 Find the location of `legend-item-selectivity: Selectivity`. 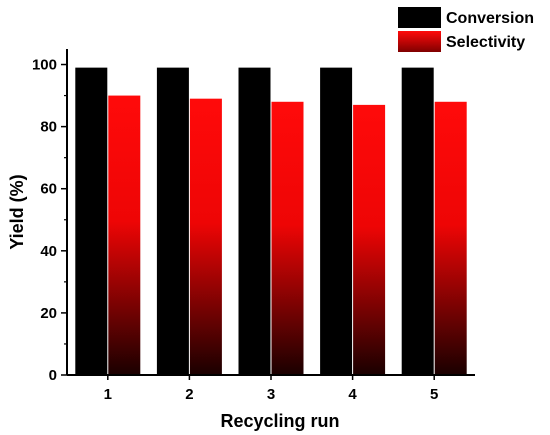

legend-item-selectivity: Selectivity is located at coordinates (461, 41).